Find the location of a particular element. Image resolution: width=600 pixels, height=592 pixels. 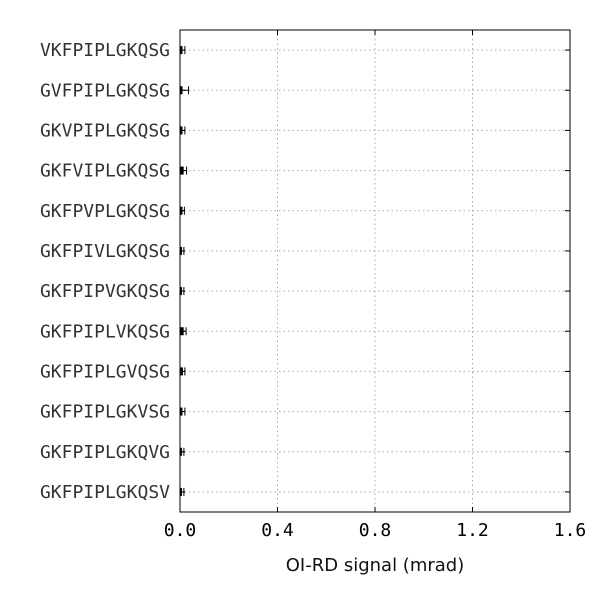

y-tick-label: GVFPIPLGKQSG is located at coordinates (105, 90).